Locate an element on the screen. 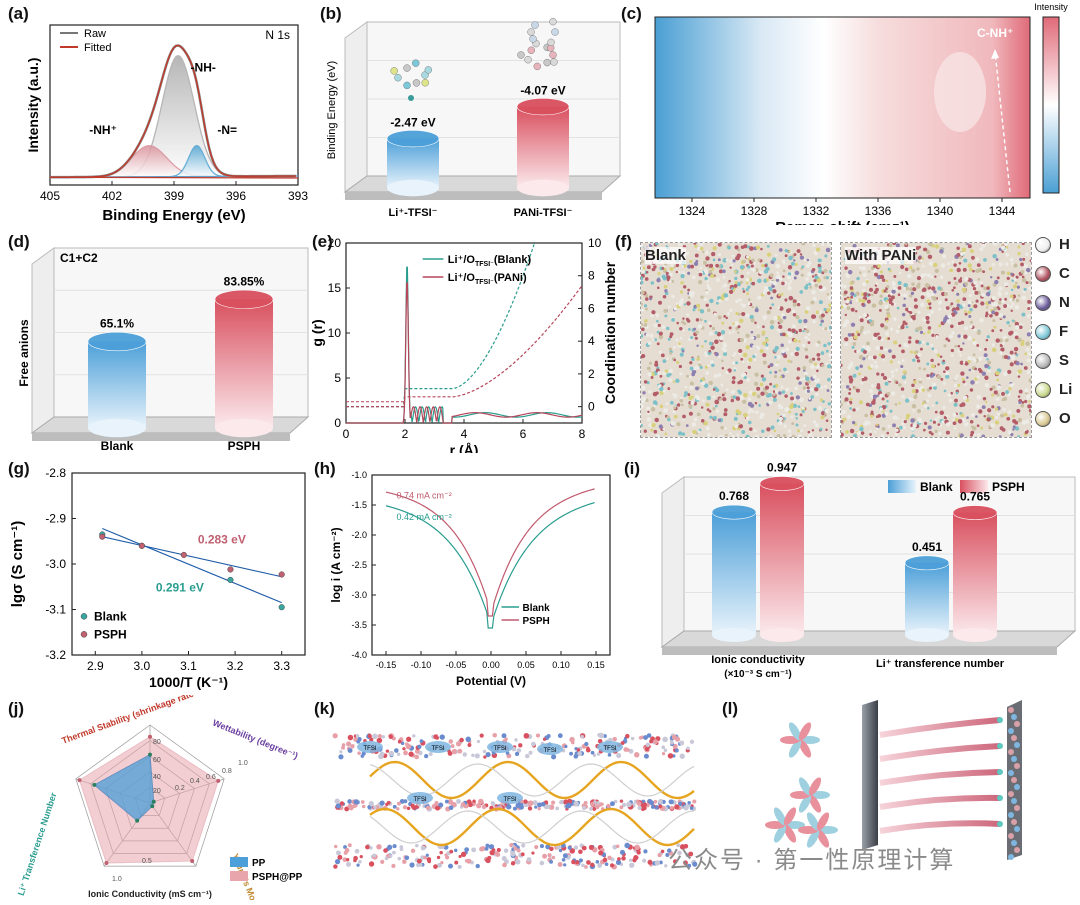 The height and width of the screenshot is (905, 1080). chain-wave-shadow is located at coordinates (532, 780).